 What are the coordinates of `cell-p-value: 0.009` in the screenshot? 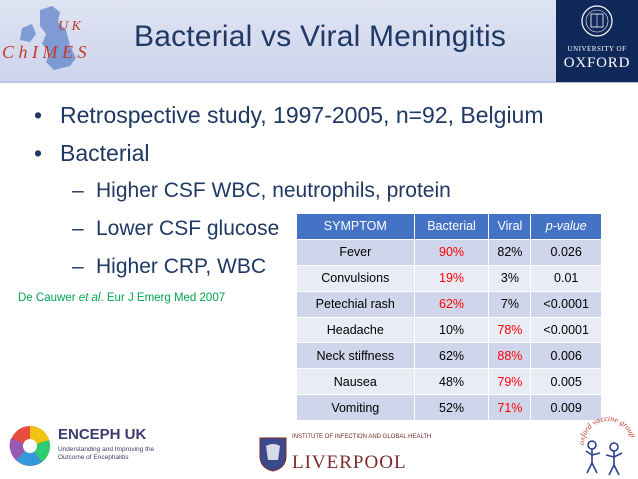 It's located at (566, 408).